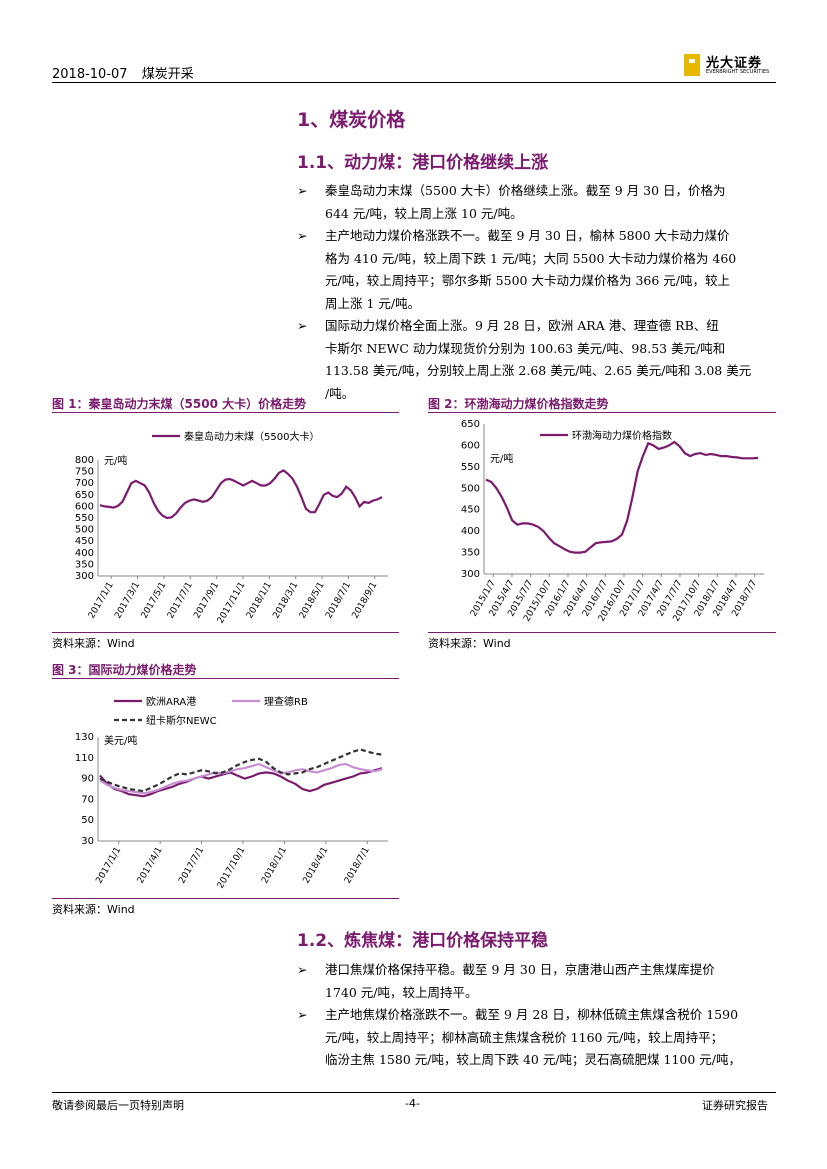  I want to click on logo-mark-icon, so click(692, 65).